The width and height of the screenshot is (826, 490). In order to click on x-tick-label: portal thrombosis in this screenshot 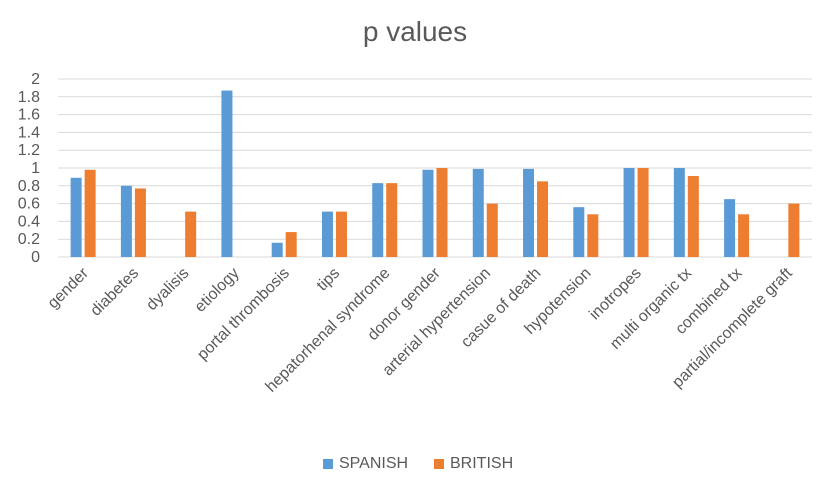, I will do `click(243, 314)`.